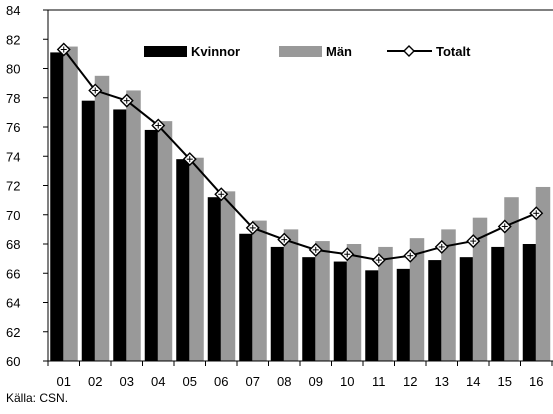 The height and width of the screenshot is (414, 553). I want to click on x-tick-label-07: 07, so click(253, 381).